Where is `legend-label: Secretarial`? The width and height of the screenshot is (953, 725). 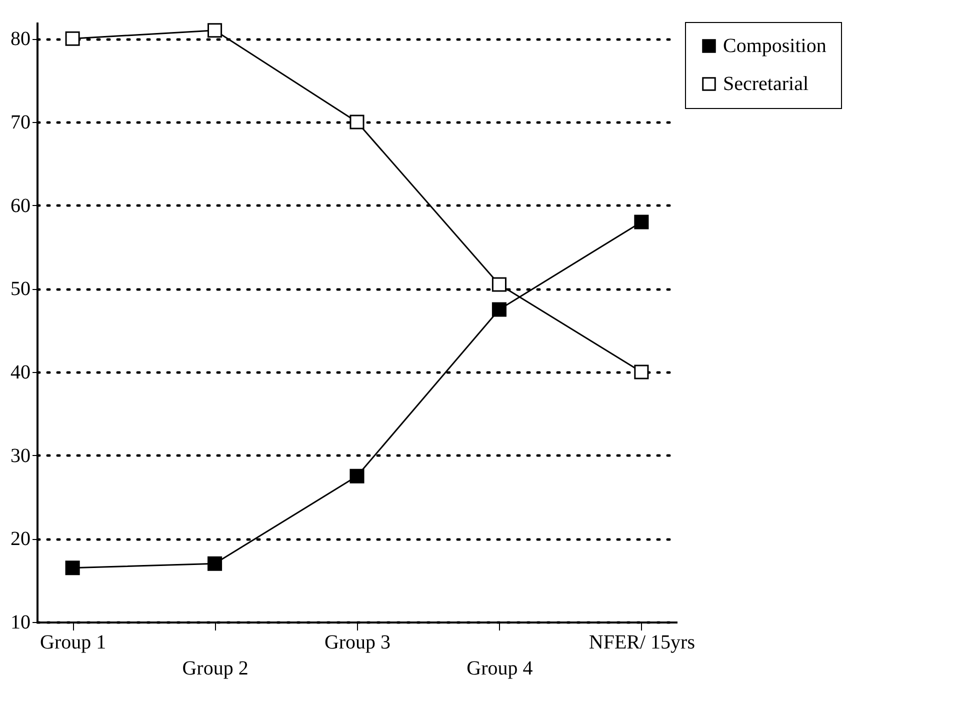
legend-label: Secretarial is located at coordinates (766, 84).